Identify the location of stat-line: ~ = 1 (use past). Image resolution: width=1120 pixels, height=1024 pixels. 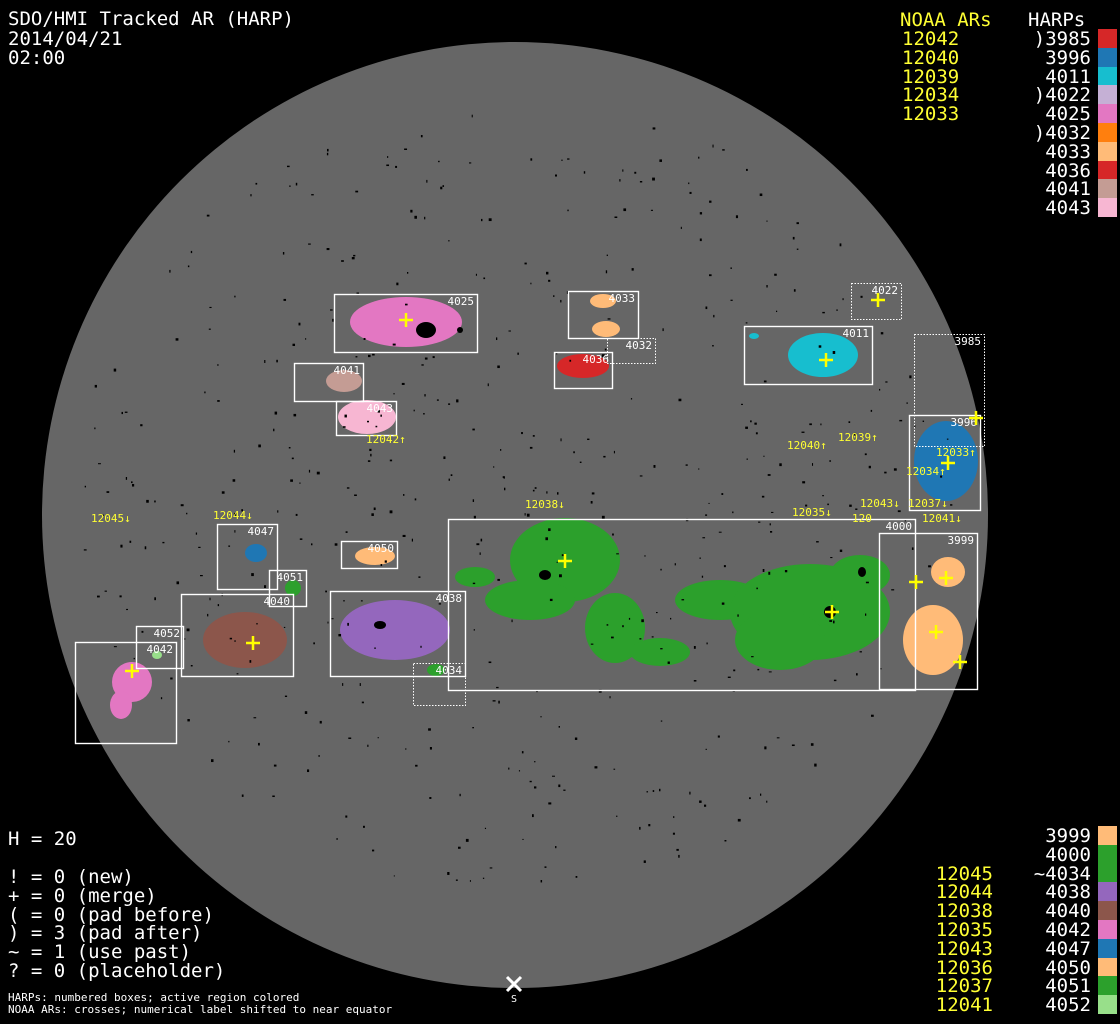
(100, 952).